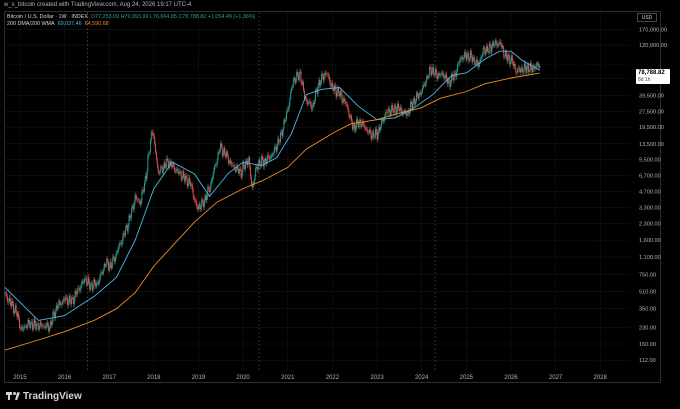 This screenshot has width=680, height=409. What do you see at coordinates (647, 17) in the screenshot?
I see `currency-selector: USD` at bounding box center [647, 17].